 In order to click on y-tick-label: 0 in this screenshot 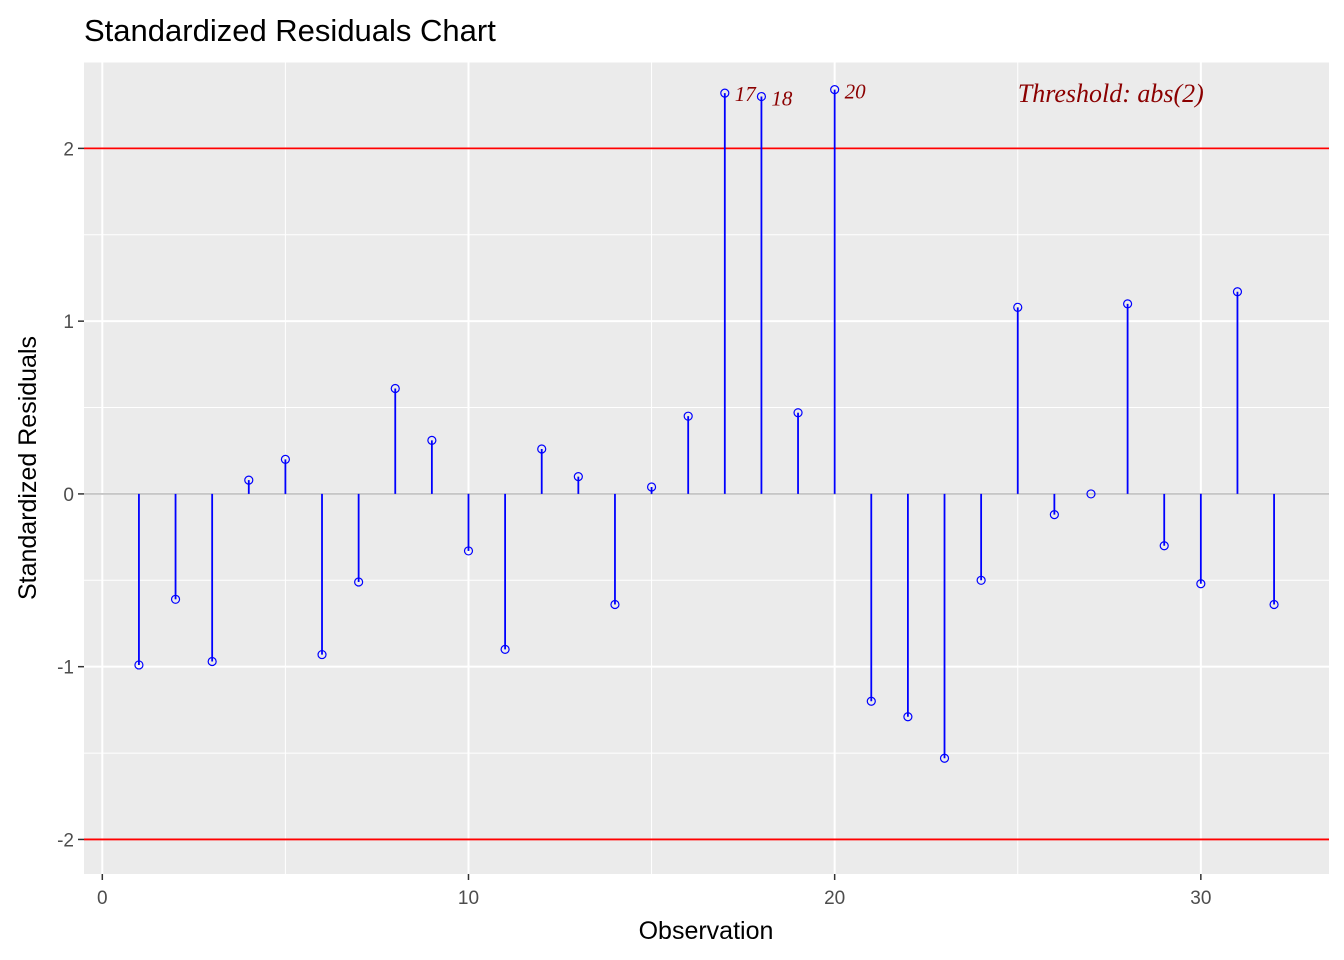, I will do `click(68, 495)`.